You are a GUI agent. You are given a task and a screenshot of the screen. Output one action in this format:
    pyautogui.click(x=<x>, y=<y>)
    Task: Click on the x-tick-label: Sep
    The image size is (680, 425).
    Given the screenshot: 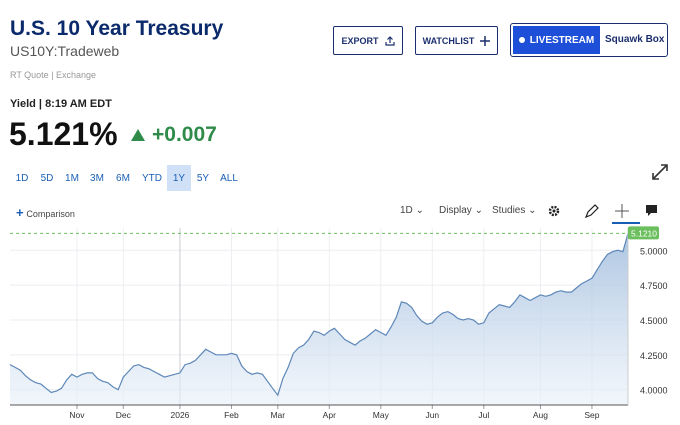 What is the action you would take?
    pyautogui.click(x=591, y=415)
    